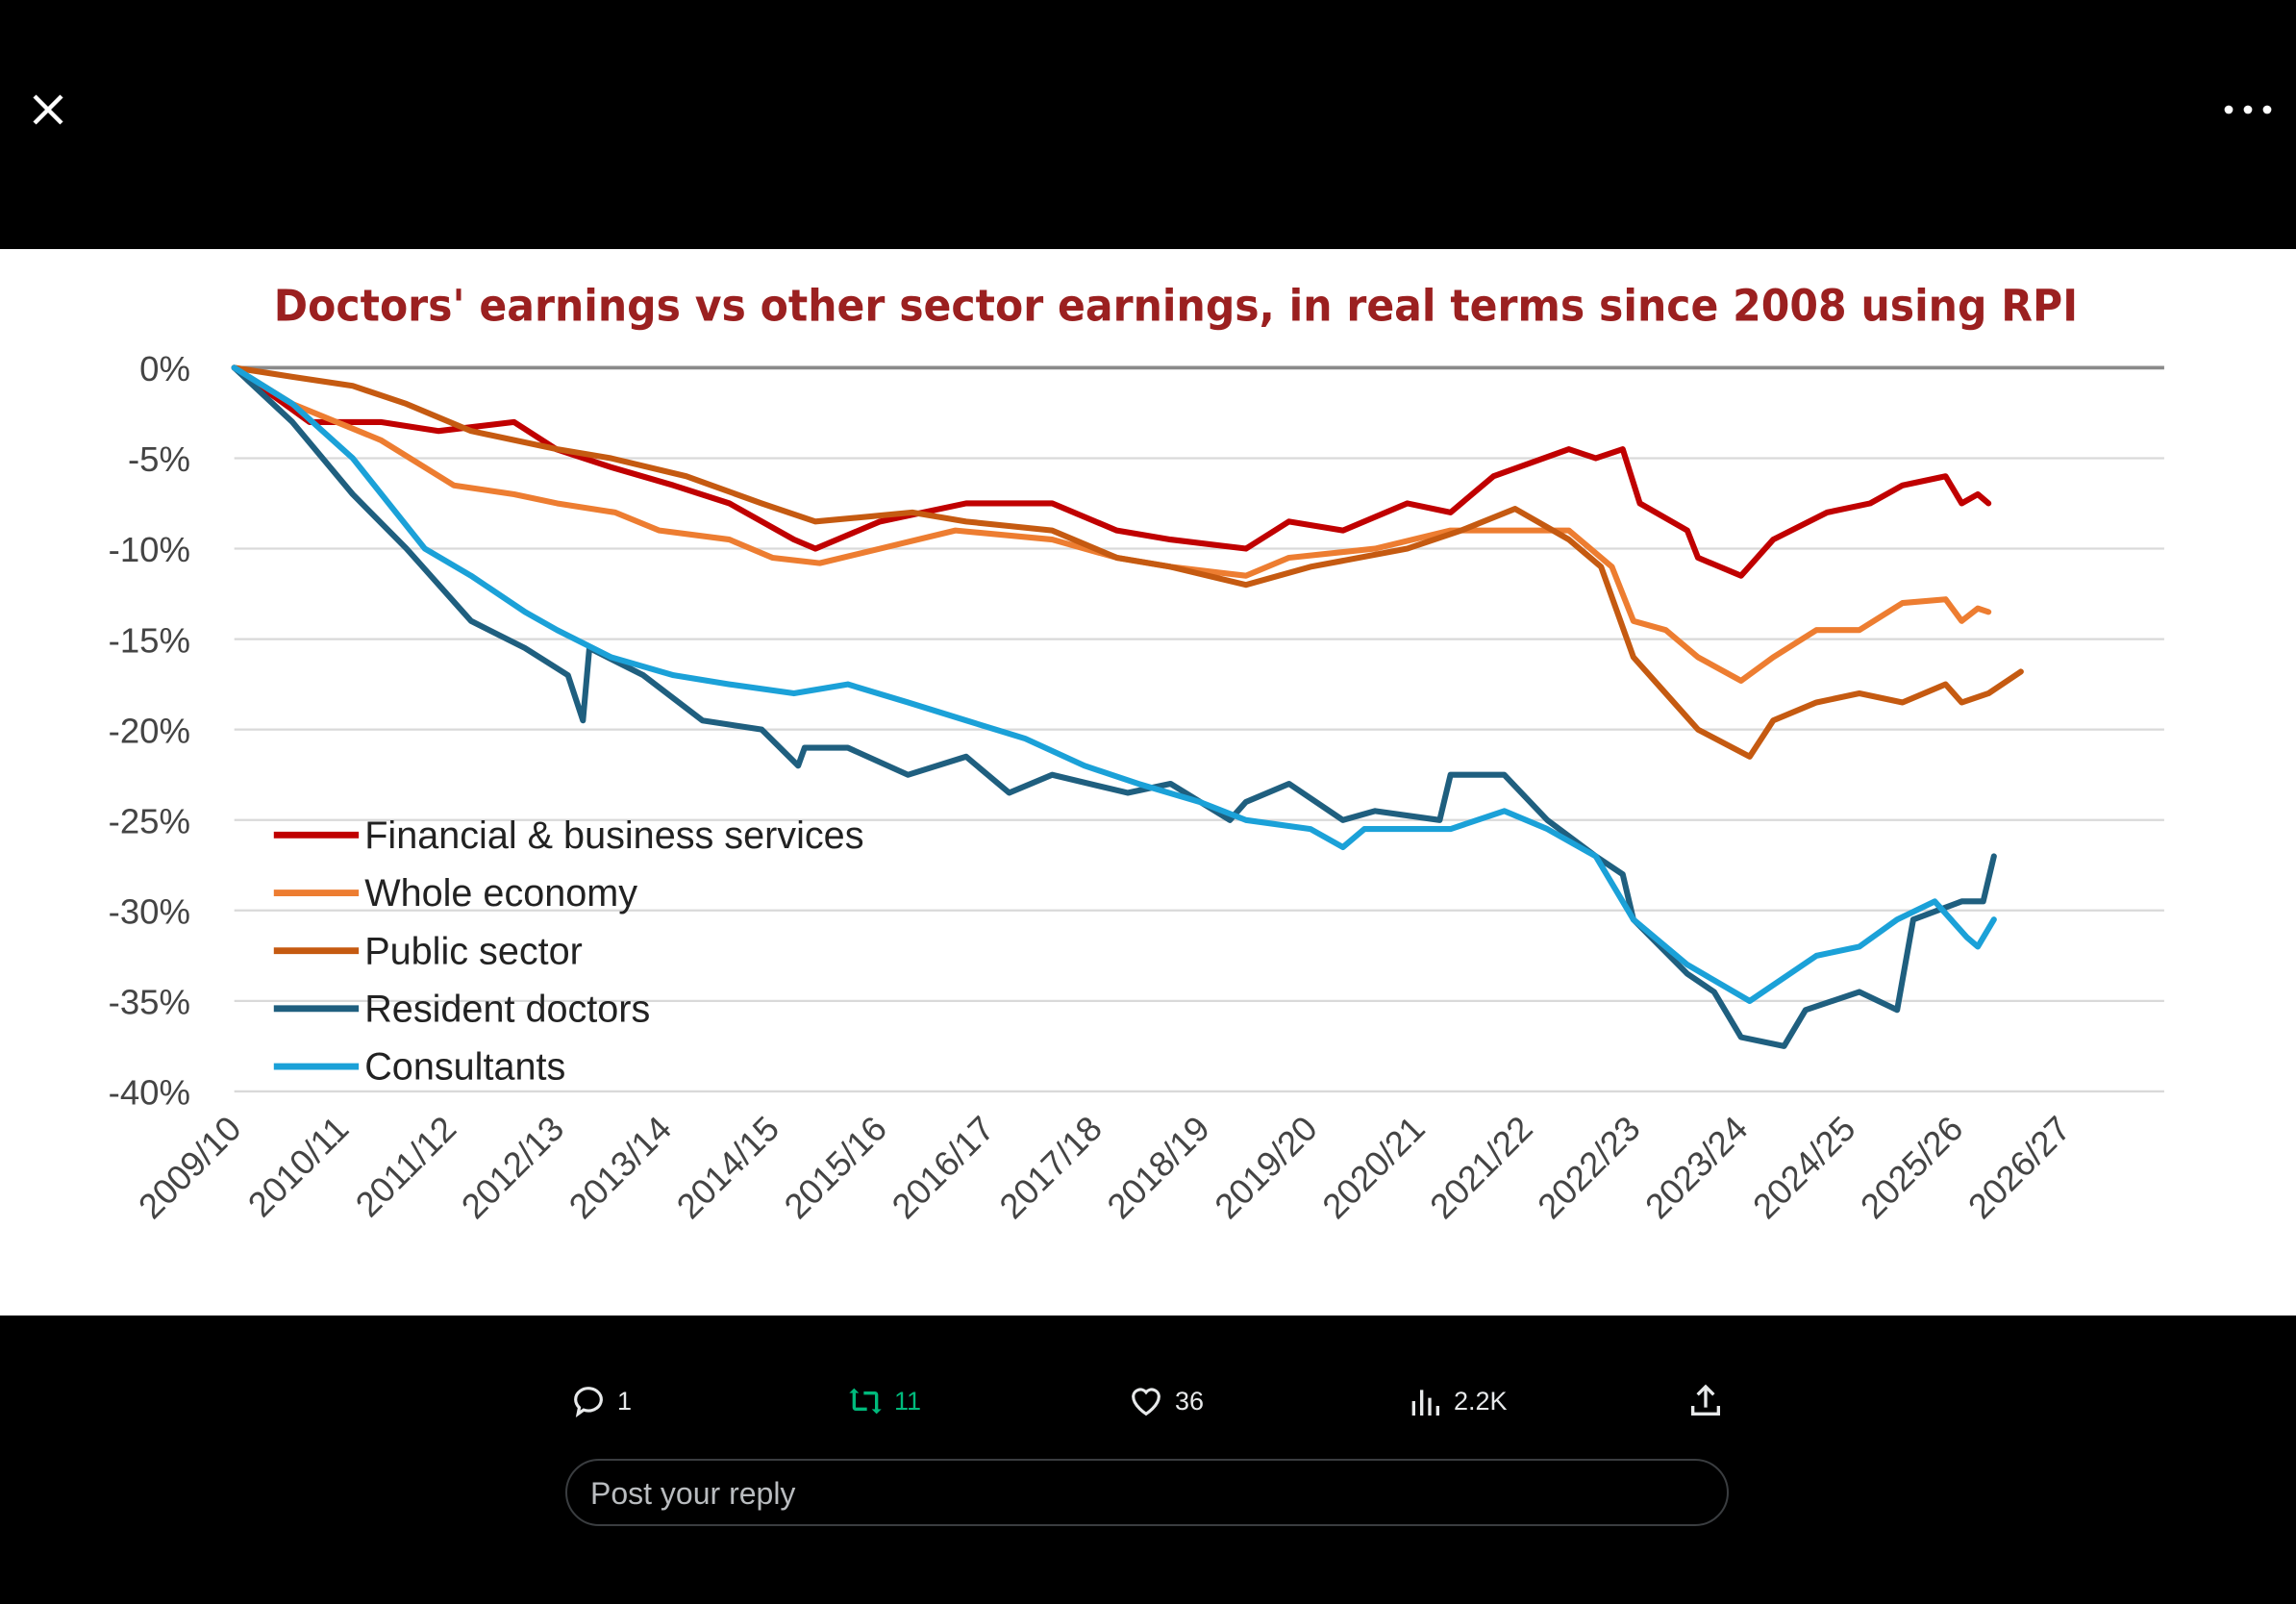 The height and width of the screenshot is (1604, 2296). Describe the element at coordinates (1425, 1403) in the screenshot. I see `analytics-icon` at that location.